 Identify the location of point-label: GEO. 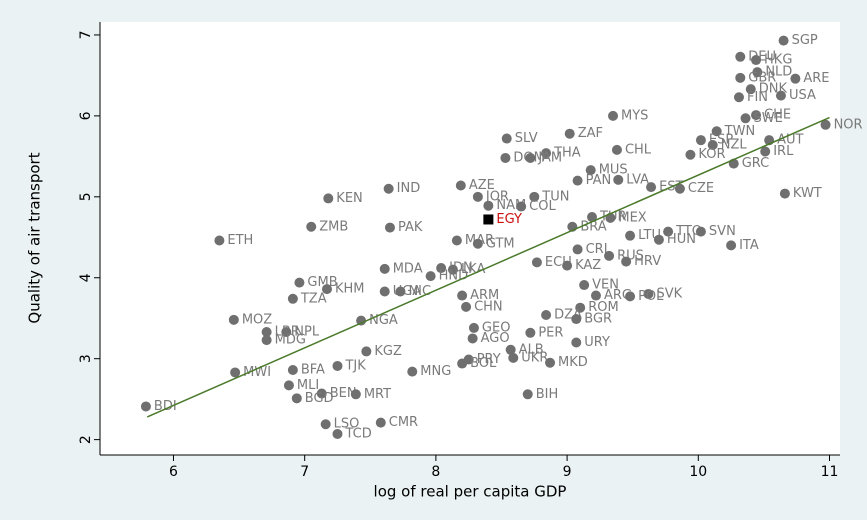
(496, 327).